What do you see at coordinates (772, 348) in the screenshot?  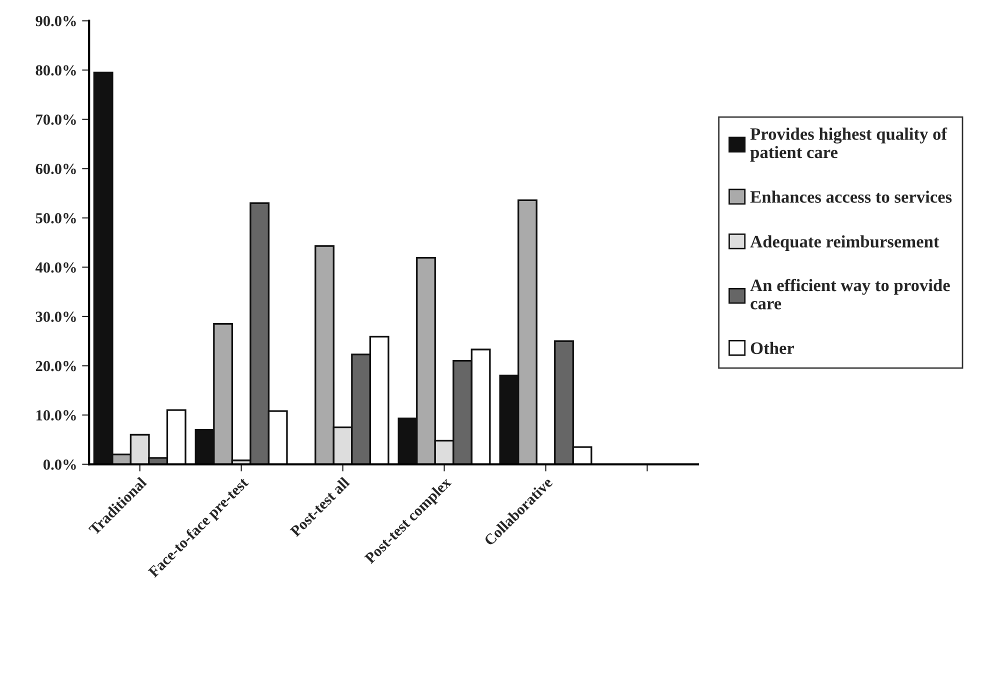 I see `legend-label: Other` at bounding box center [772, 348].